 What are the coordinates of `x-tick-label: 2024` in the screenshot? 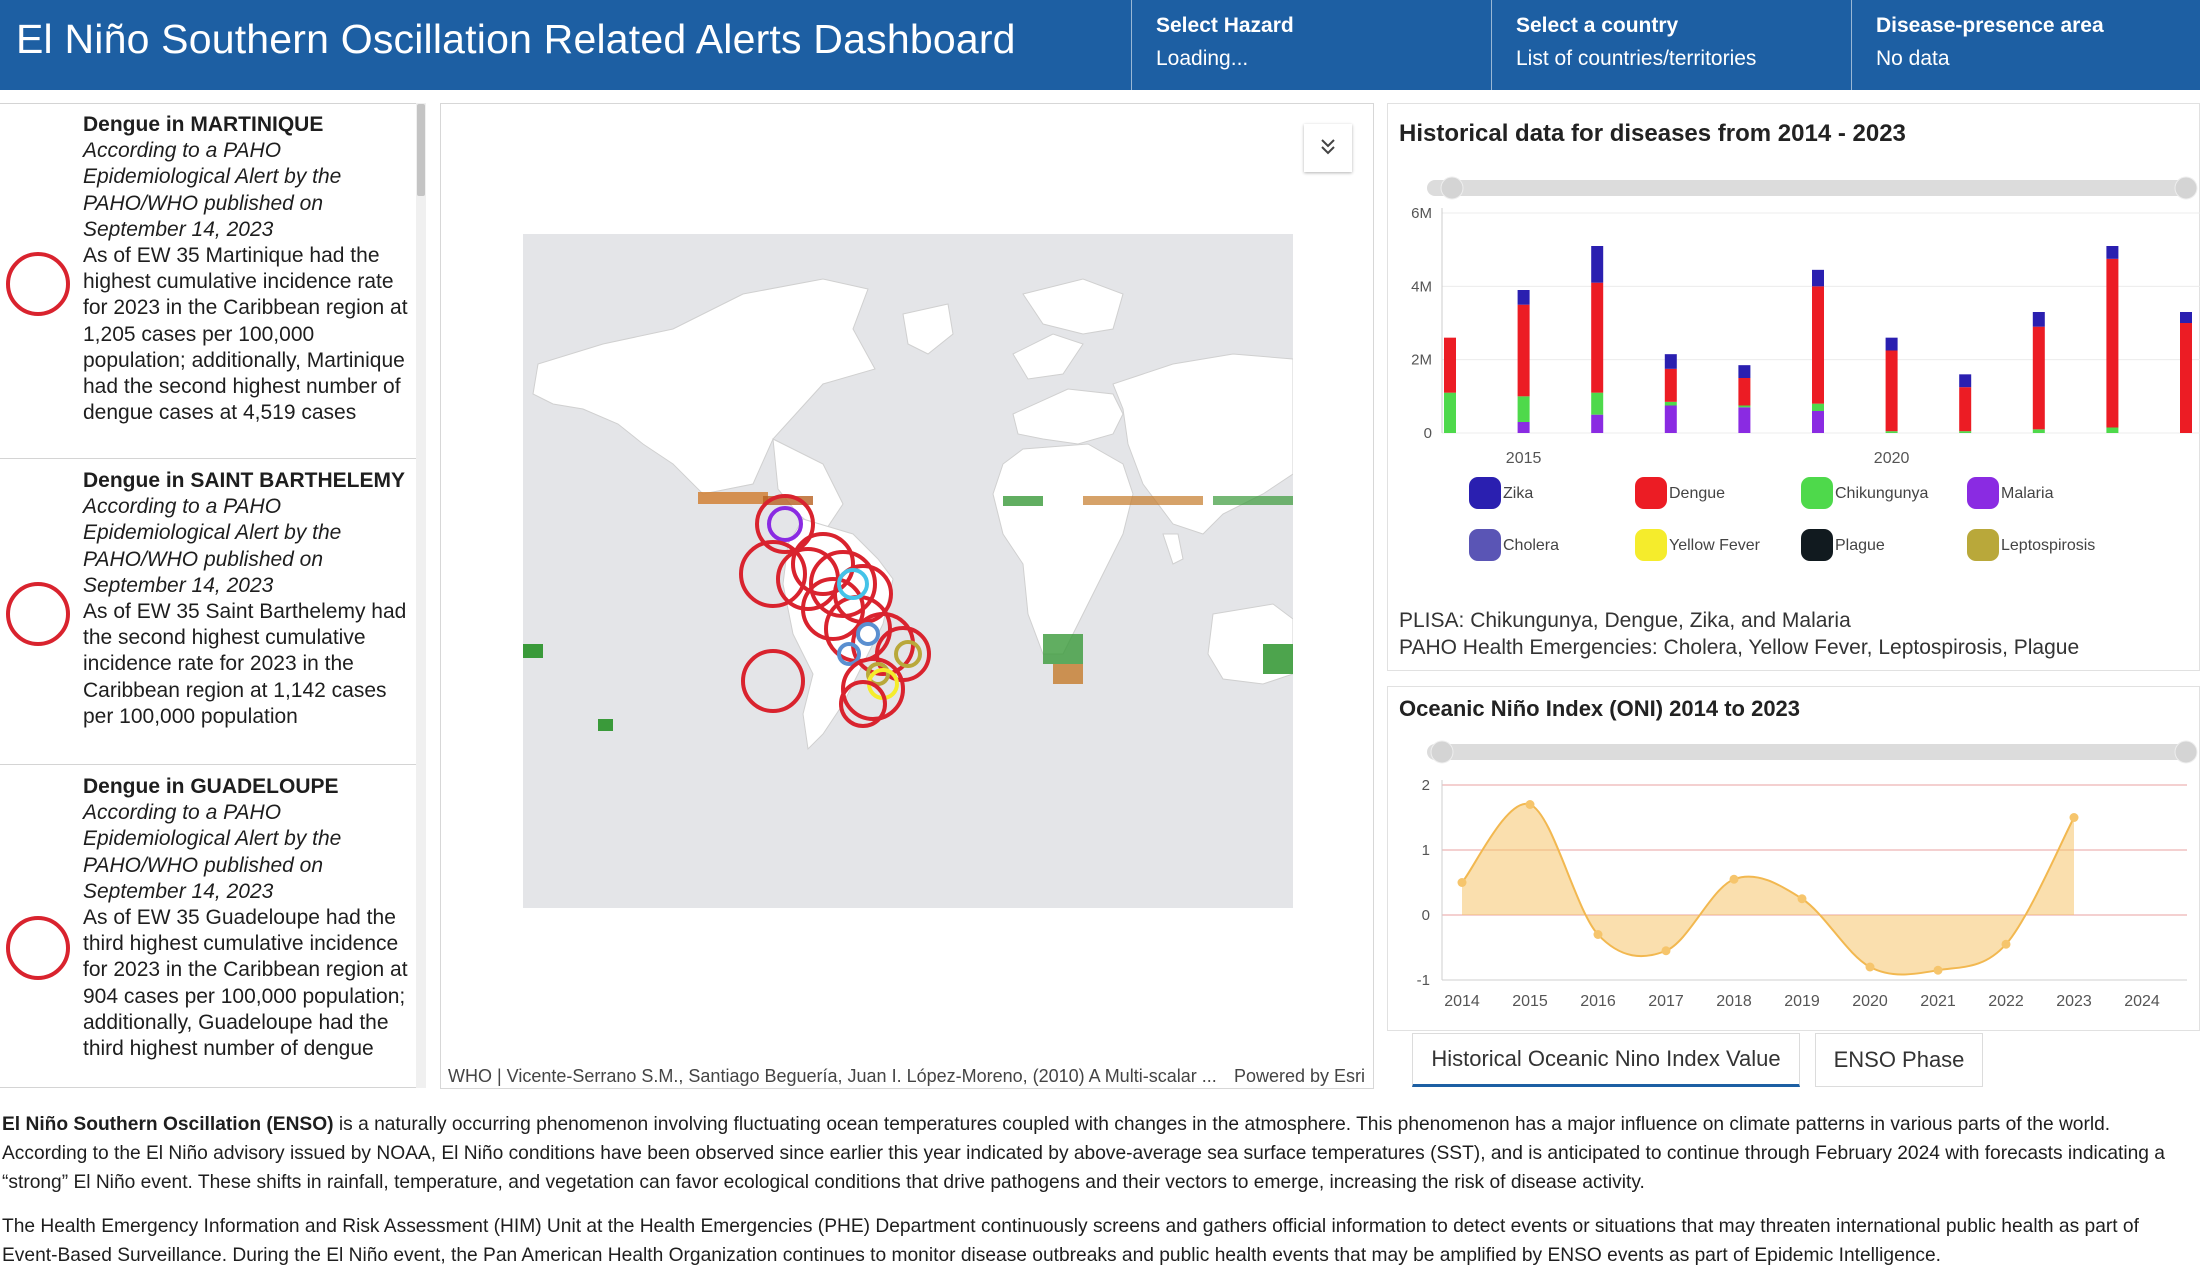 It's located at (2142, 1001).